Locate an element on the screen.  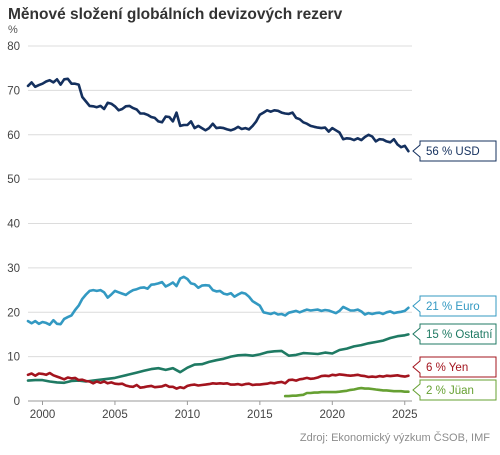
y-tick-label: 50 is located at coordinates (13, 180).